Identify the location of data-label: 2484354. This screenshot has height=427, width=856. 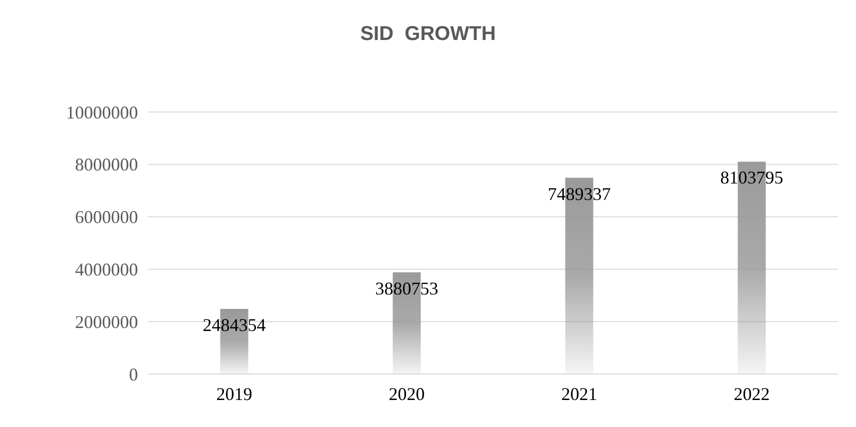
(234, 324).